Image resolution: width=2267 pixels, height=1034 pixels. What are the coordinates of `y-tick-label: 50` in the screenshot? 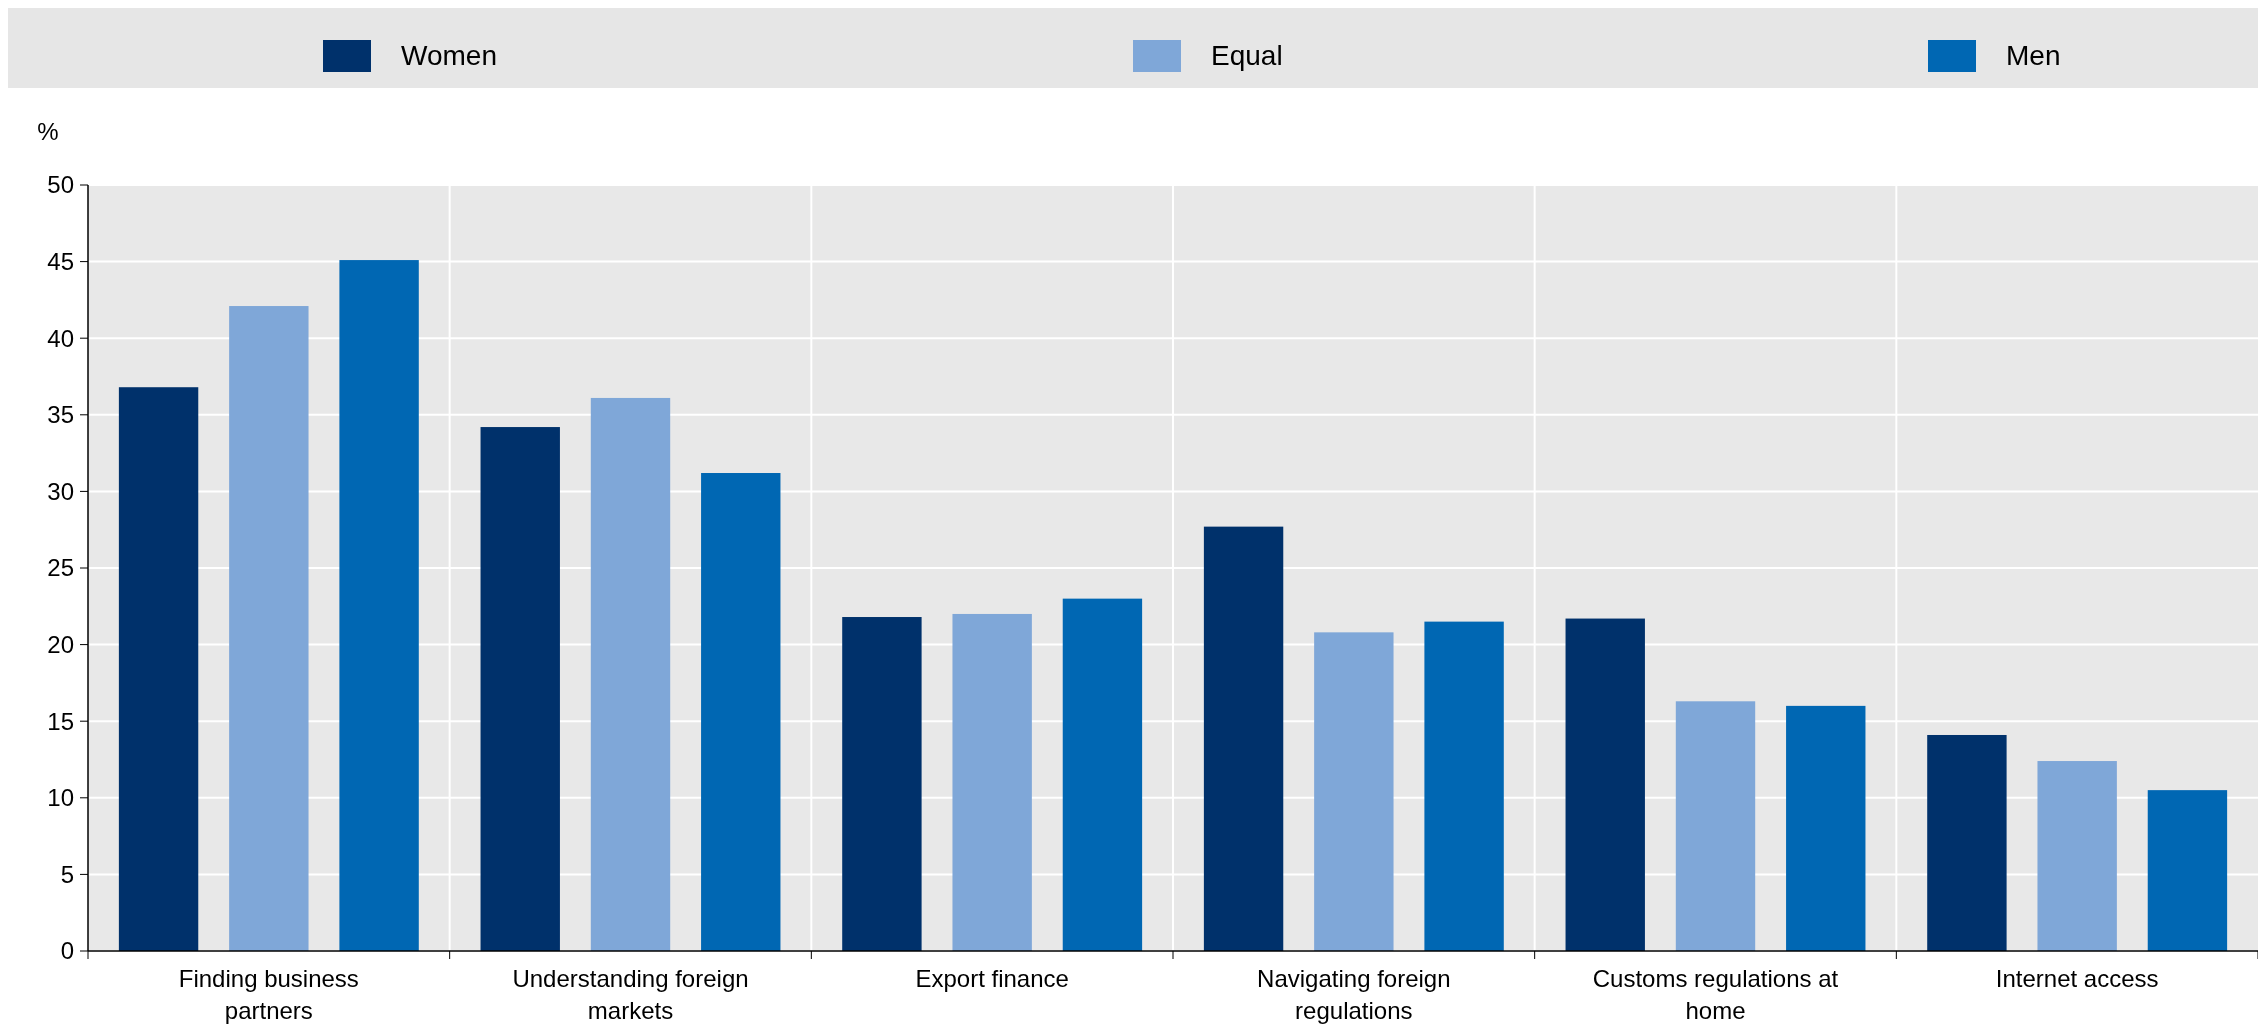 It's located at (60, 185).